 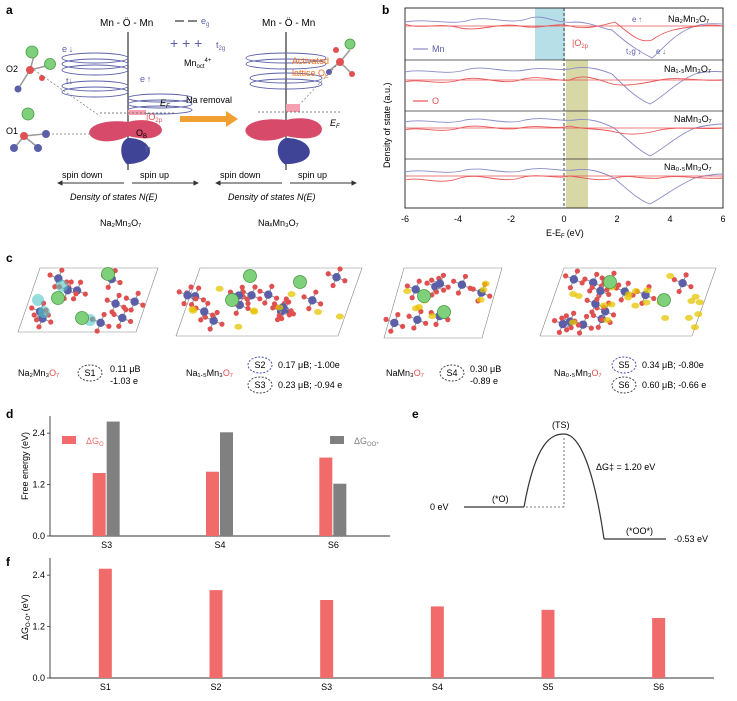 I want to click on spin-up-left: spin up, so click(x=154, y=175).